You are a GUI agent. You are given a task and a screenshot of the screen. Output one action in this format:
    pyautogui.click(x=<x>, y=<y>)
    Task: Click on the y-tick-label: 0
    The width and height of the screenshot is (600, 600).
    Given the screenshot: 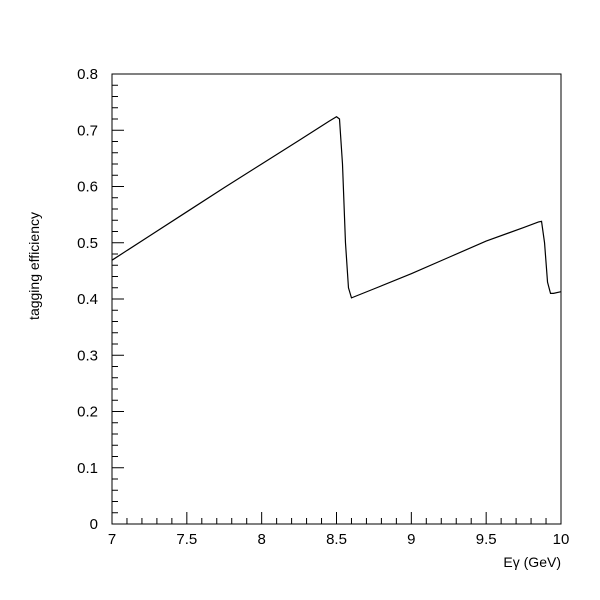 What is the action you would take?
    pyautogui.click(x=94, y=524)
    